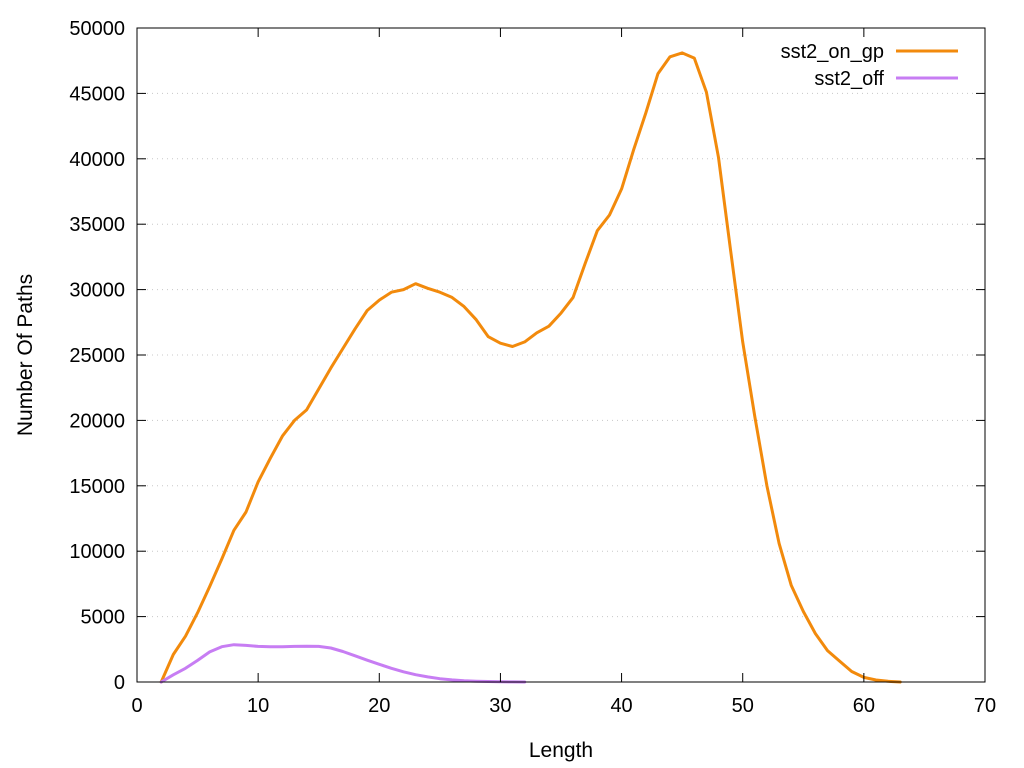 This screenshot has width=1024, height=768. I want to click on series-line-sst2-off, so click(343, 663).